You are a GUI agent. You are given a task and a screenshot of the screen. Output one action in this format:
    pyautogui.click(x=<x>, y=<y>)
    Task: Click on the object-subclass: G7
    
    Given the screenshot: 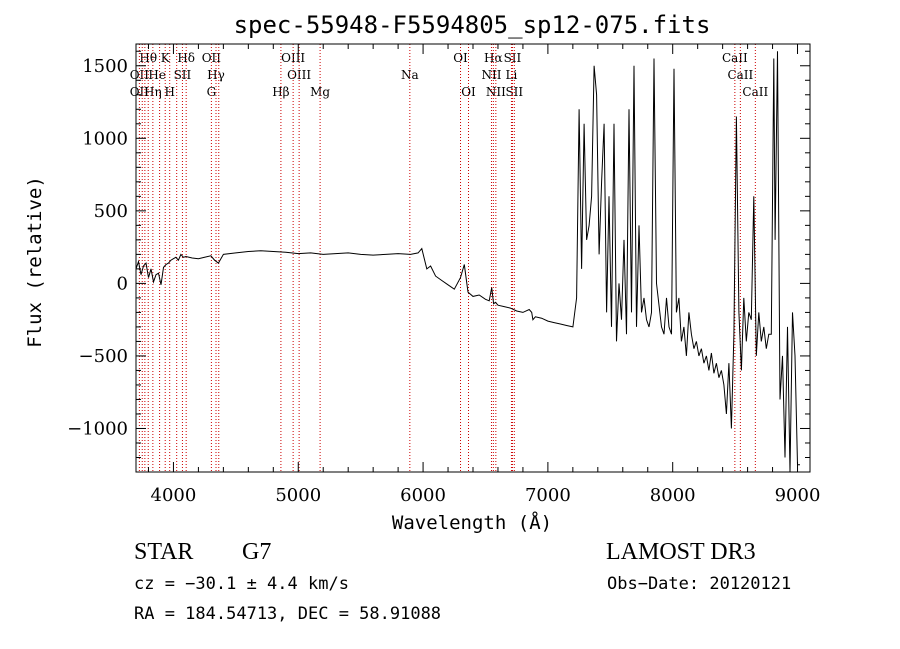 What is the action you would take?
    pyautogui.click(x=257, y=552)
    